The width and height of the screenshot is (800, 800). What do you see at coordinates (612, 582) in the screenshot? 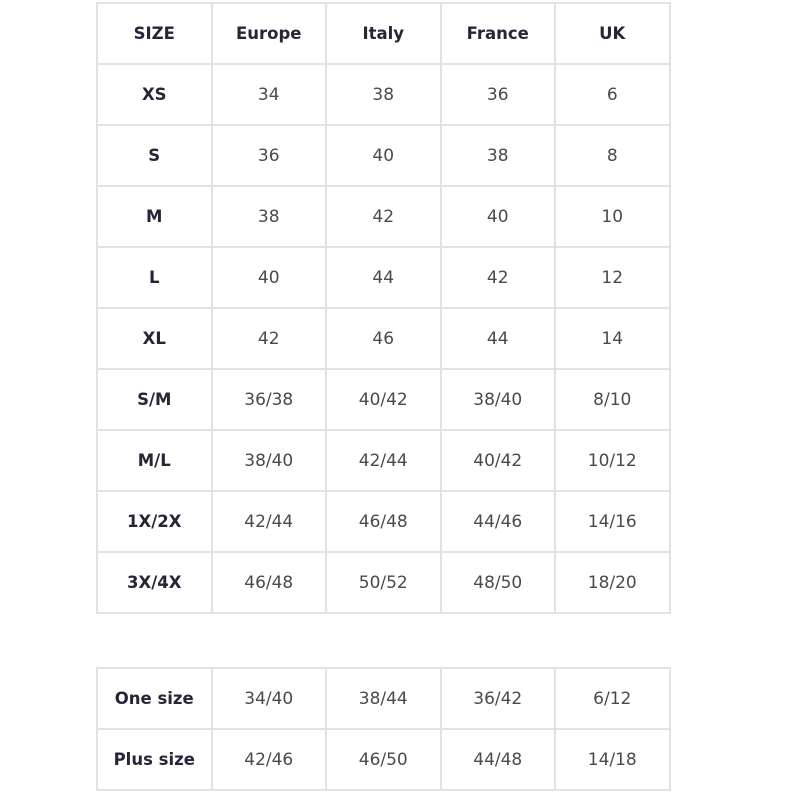
I see `size-value-cell: 18/20` at bounding box center [612, 582].